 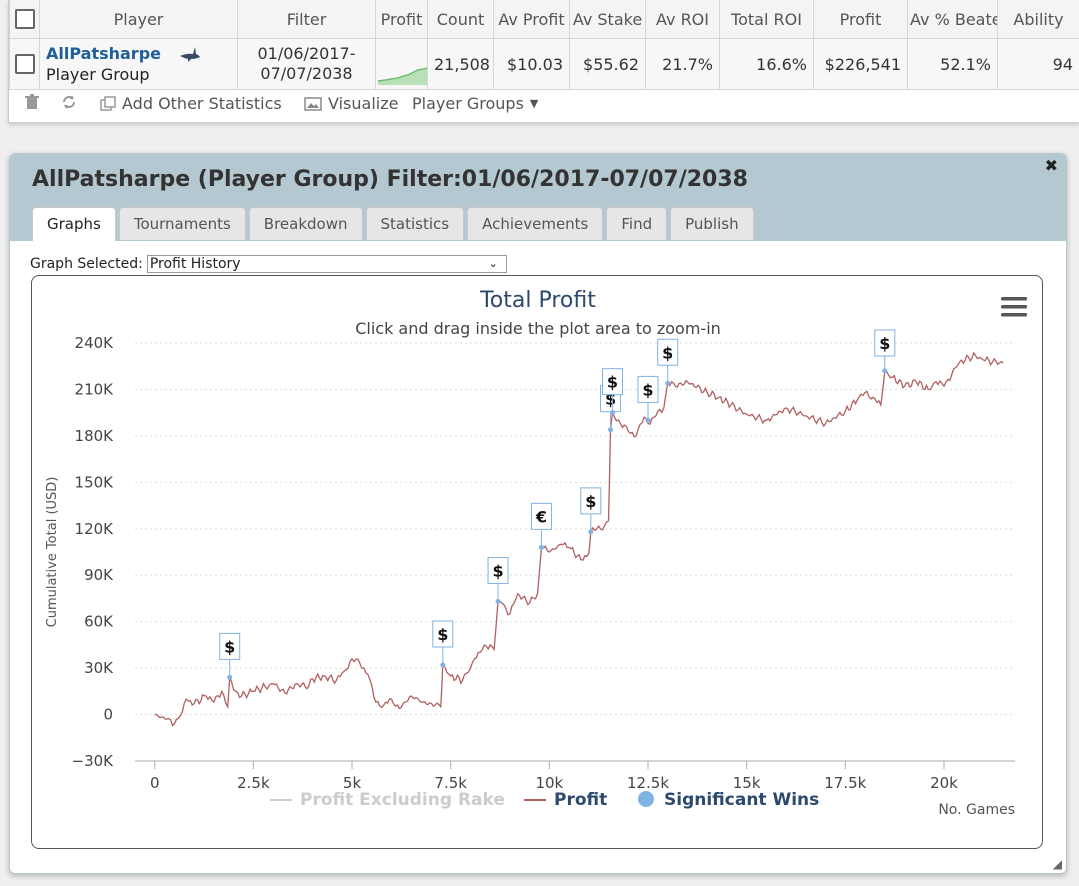 I want to click on delete-icon, so click(x=32, y=102).